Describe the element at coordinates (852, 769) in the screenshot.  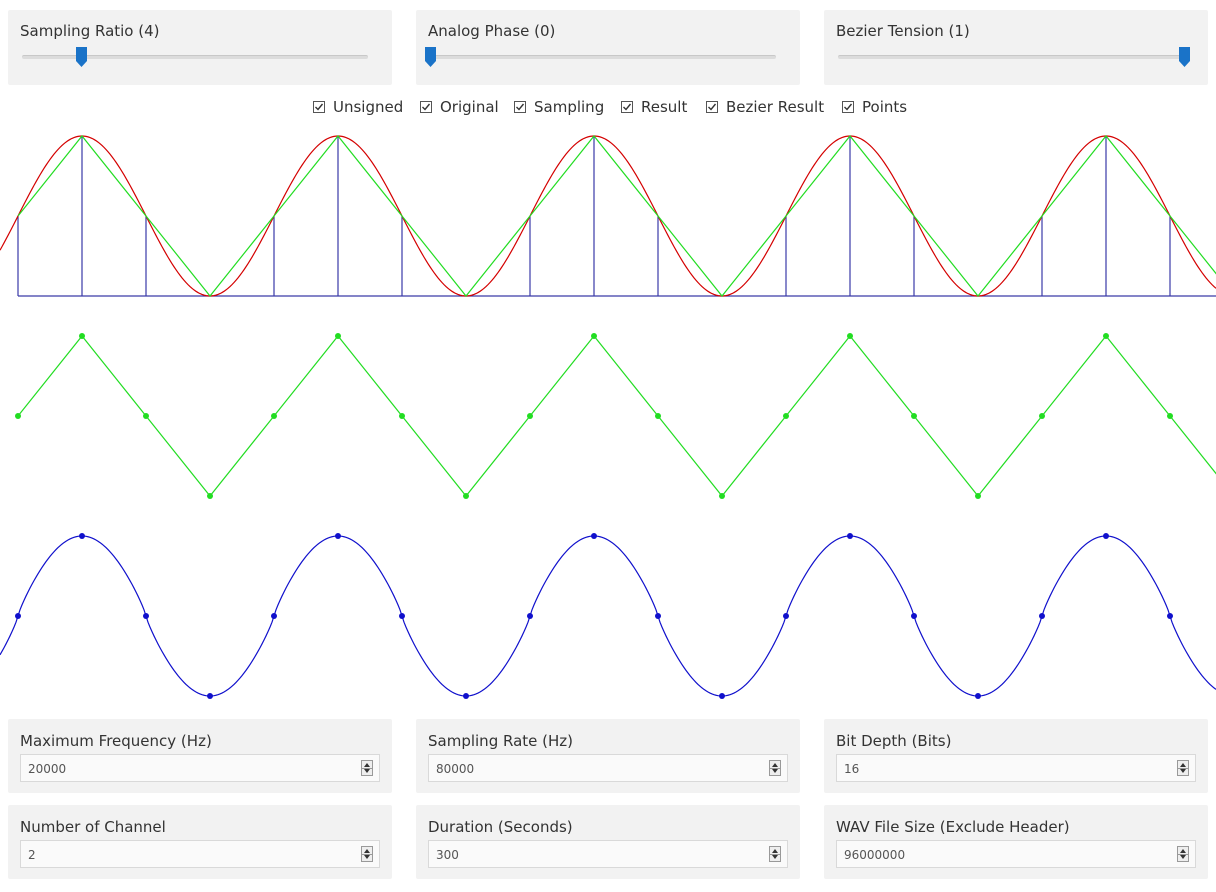
I see `bit-depth-value: 16` at that location.